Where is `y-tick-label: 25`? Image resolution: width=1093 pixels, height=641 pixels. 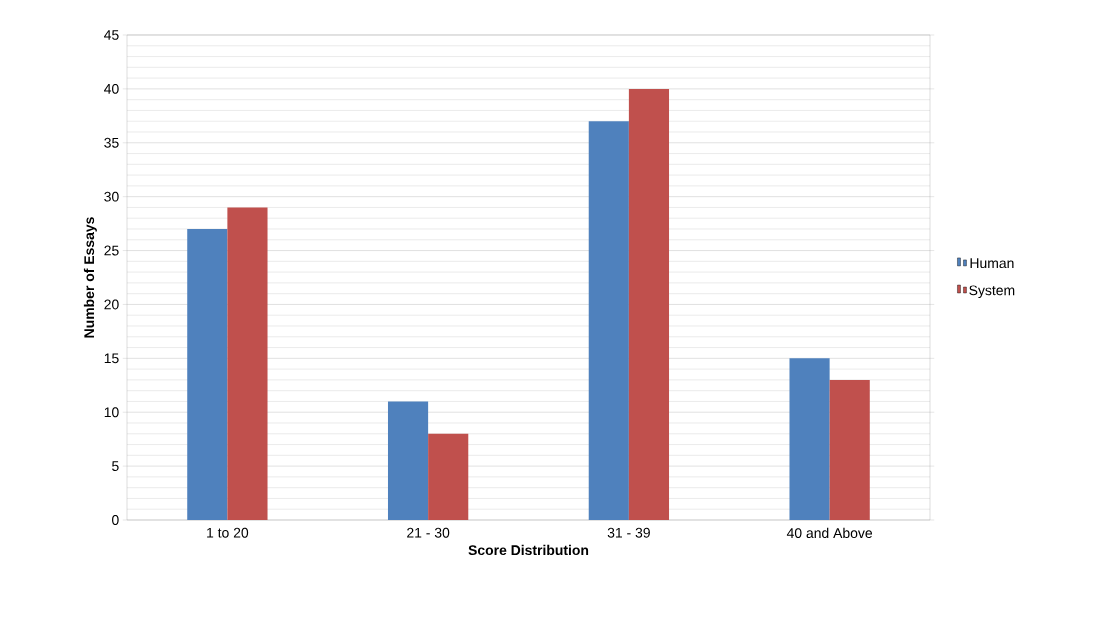 y-tick-label: 25 is located at coordinates (111, 250).